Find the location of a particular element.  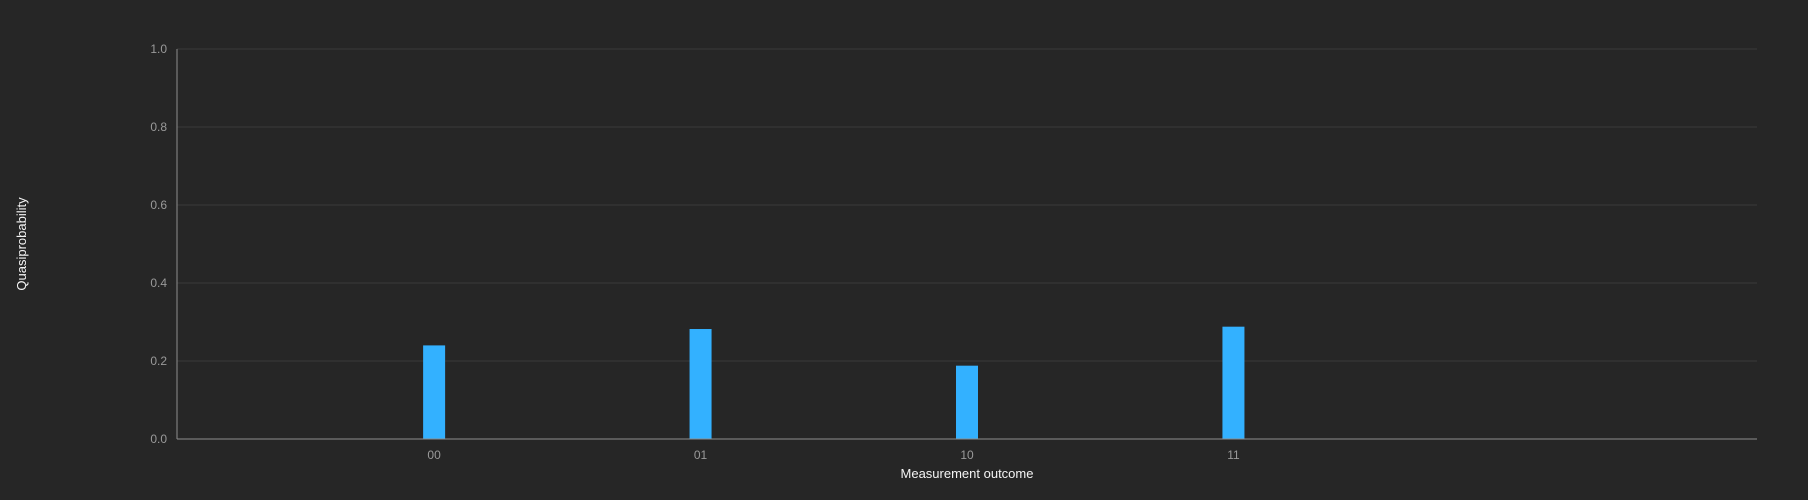

y-tick-label: 0.0 is located at coordinates (158, 439).